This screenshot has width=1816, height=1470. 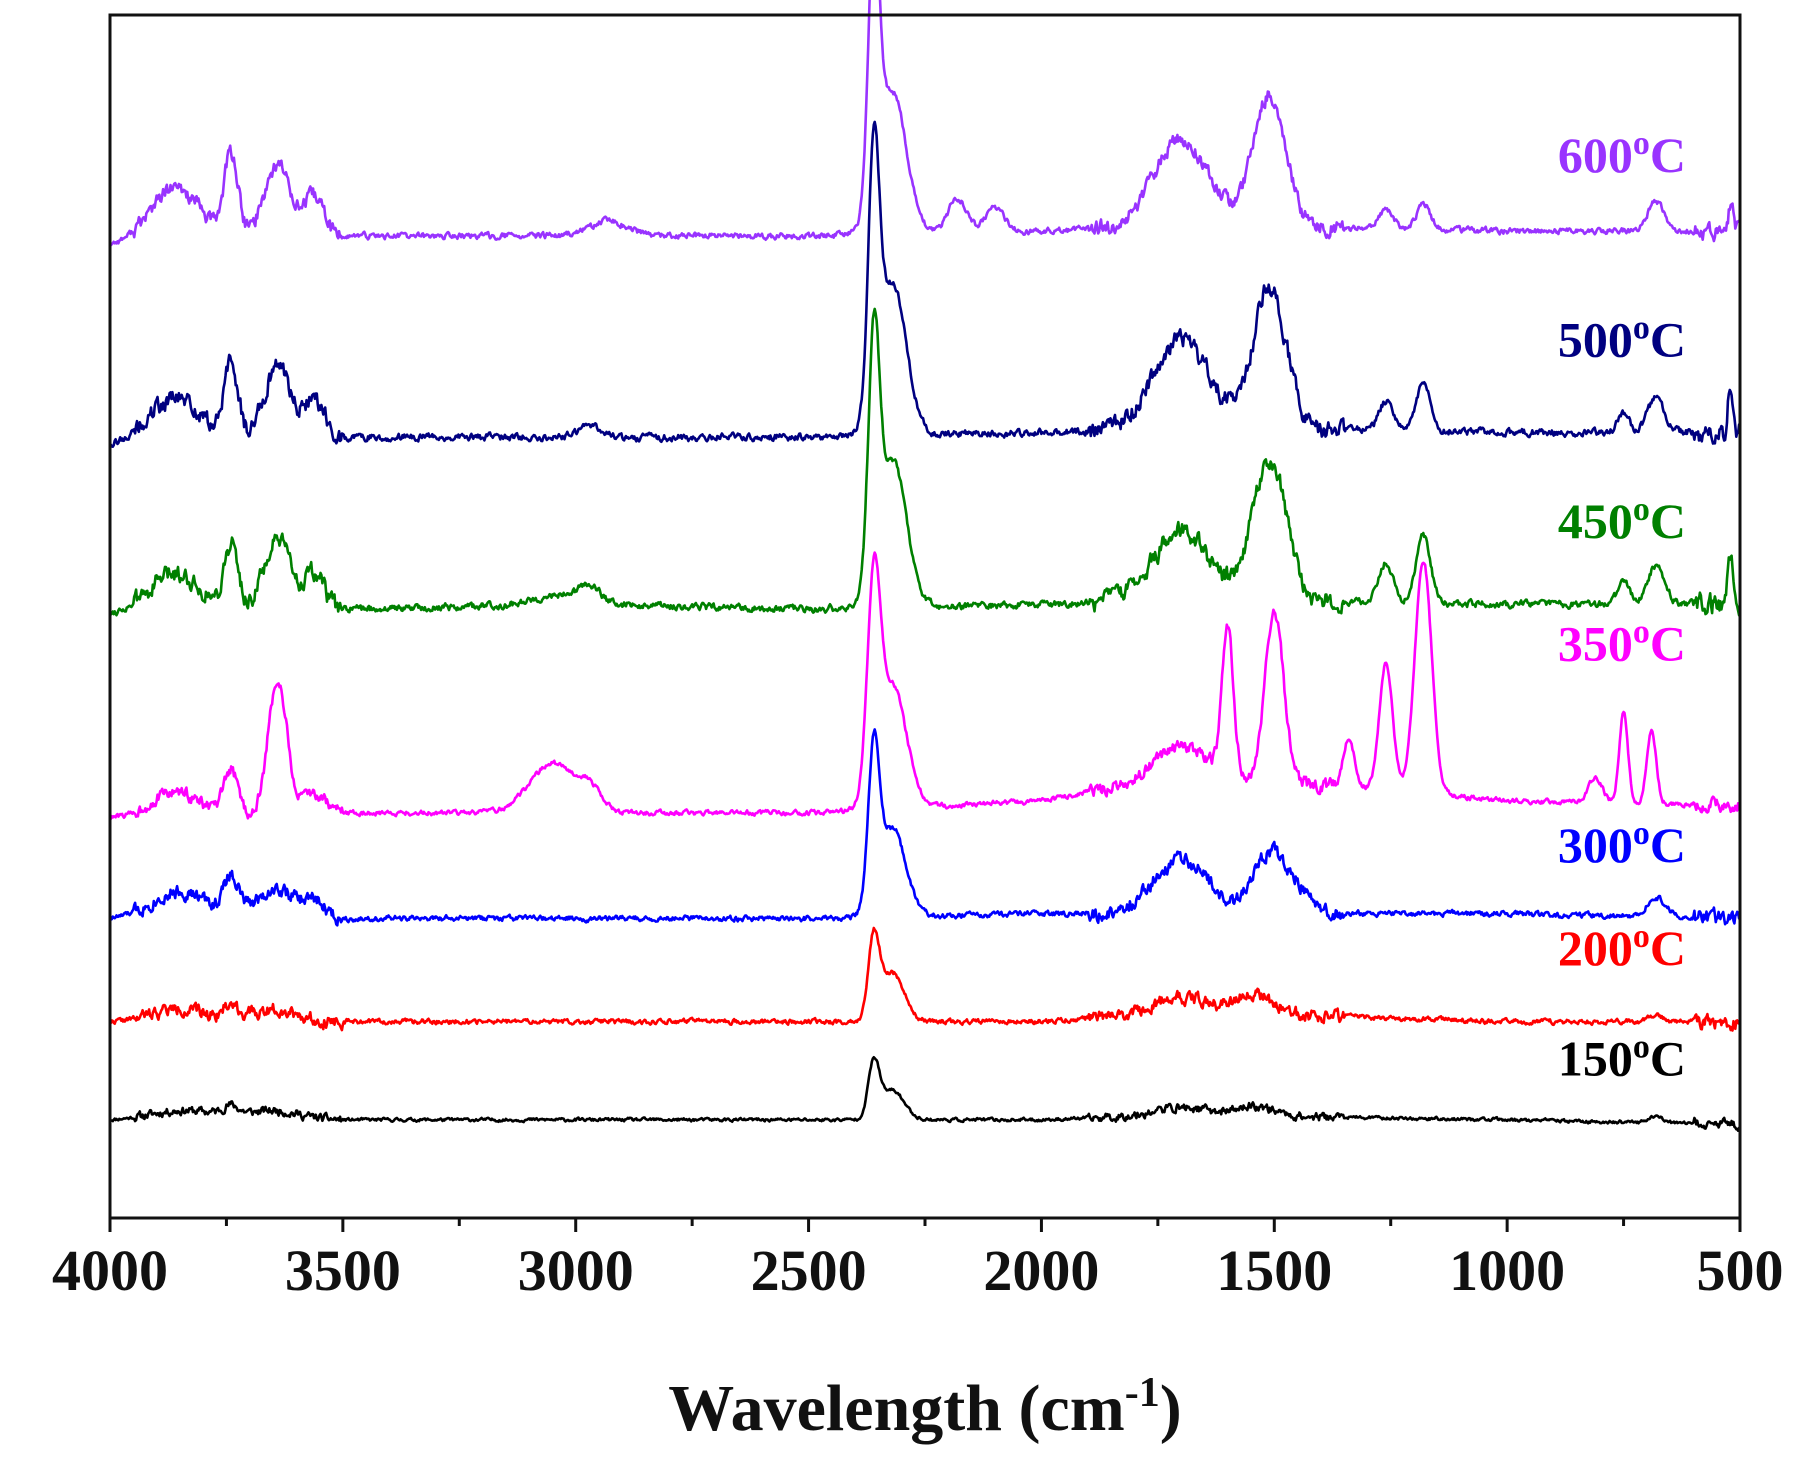 What do you see at coordinates (1622, 844) in the screenshot?
I see `series-label-300: 300oC` at bounding box center [1622, 844].